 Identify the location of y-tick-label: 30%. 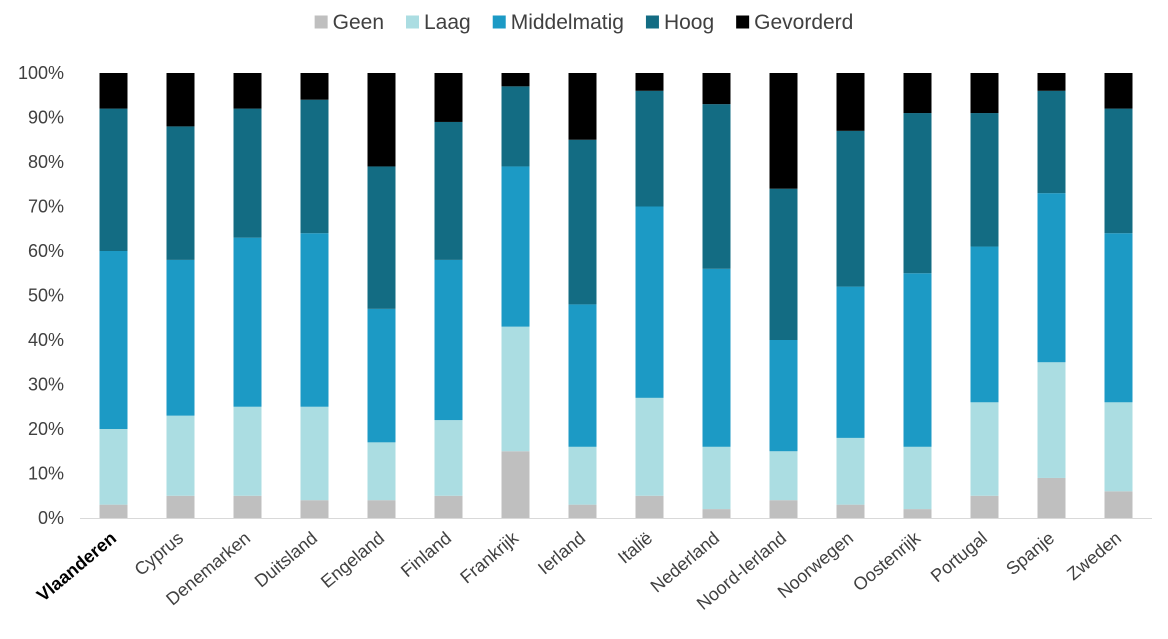
(46, 385).